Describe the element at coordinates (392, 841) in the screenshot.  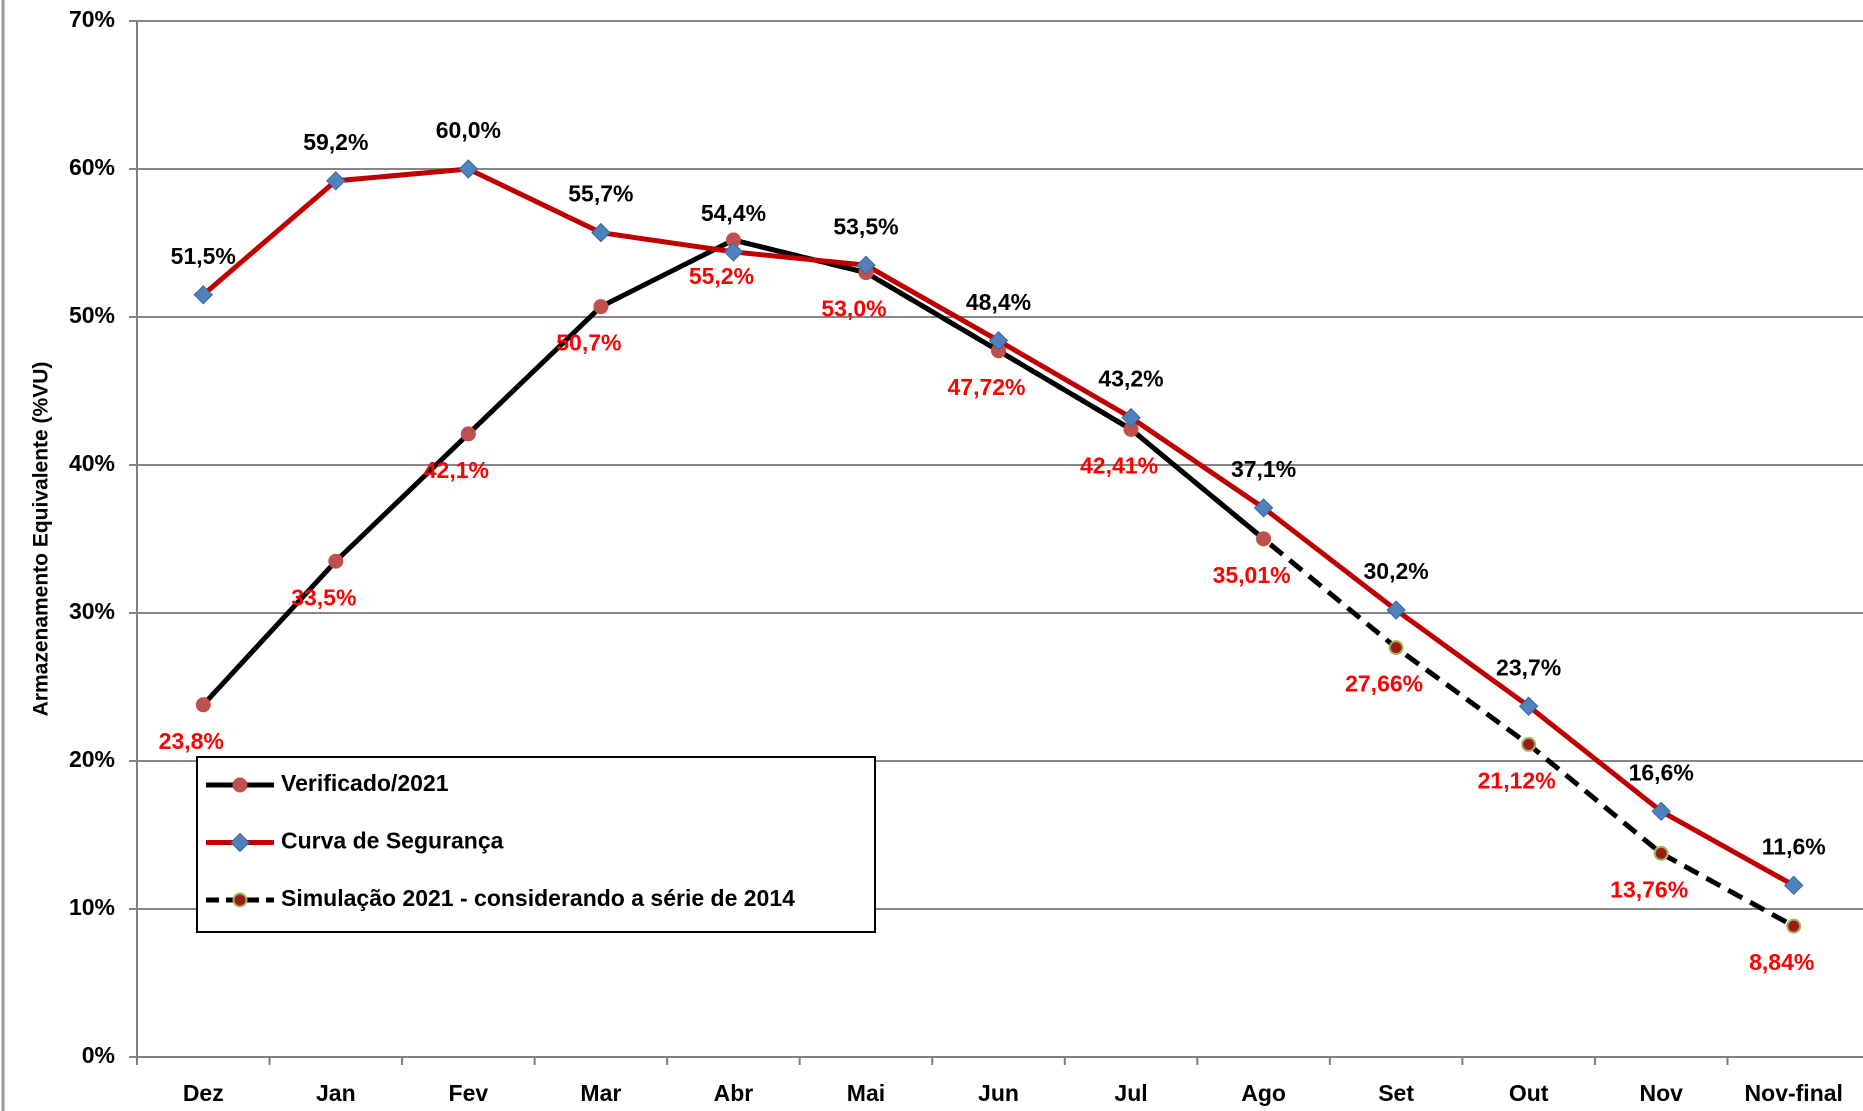
I see `legend-label: Curva de Segurança` at that location.